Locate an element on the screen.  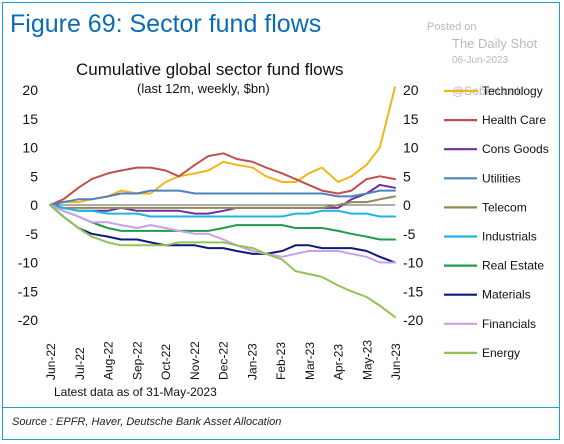
x-tick-label: Dec-22 is located at coordinates (224, 360).